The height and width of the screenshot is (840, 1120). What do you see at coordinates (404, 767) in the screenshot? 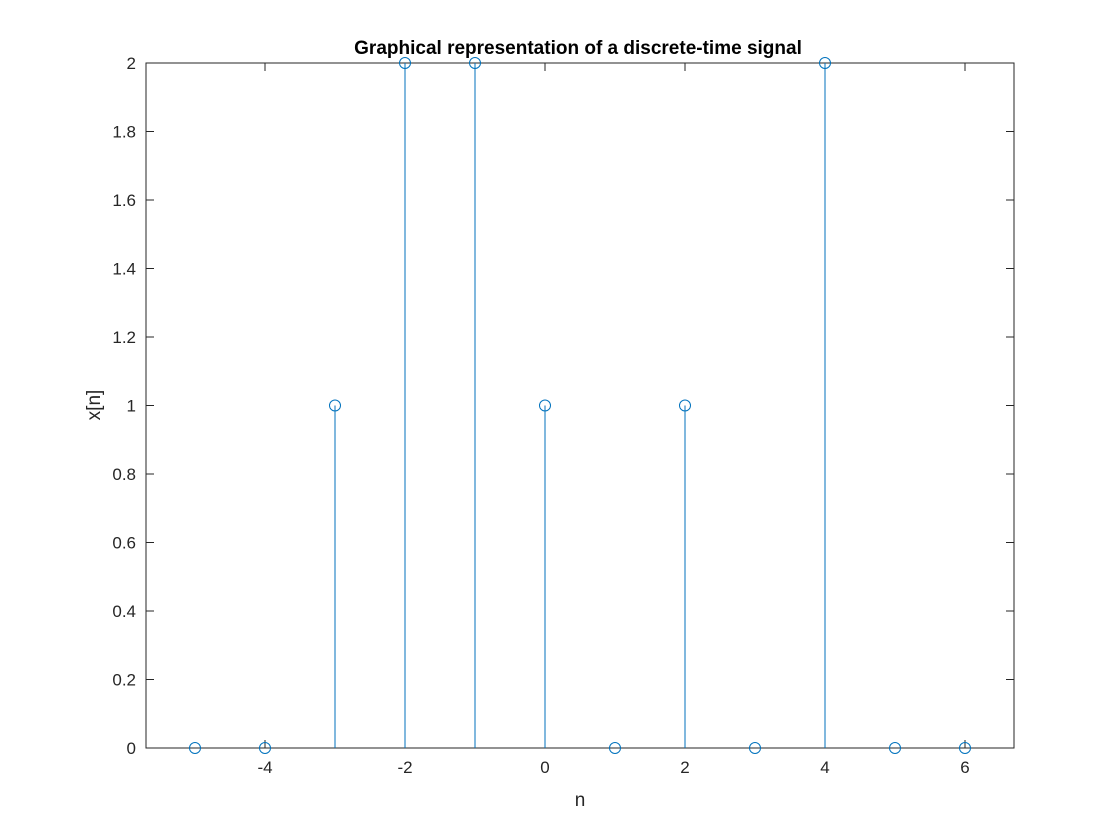
I see `x-tick-label: -2` at bounding box center [404, 767].